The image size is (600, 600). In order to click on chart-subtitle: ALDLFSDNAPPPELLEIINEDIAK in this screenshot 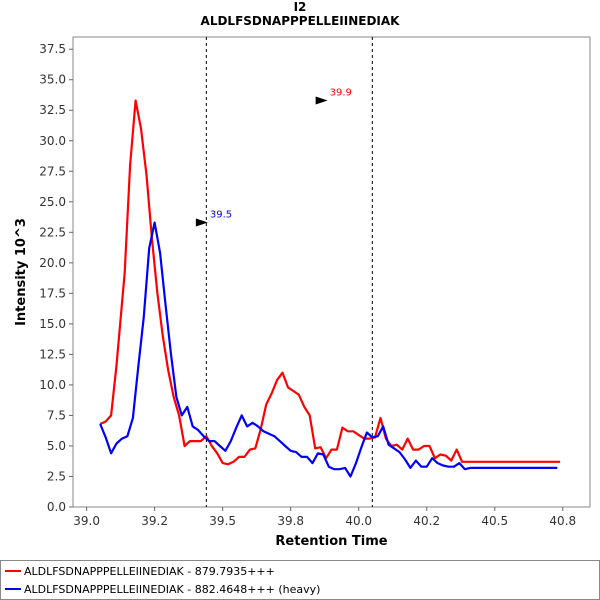, I will do `click(301, 21)`.